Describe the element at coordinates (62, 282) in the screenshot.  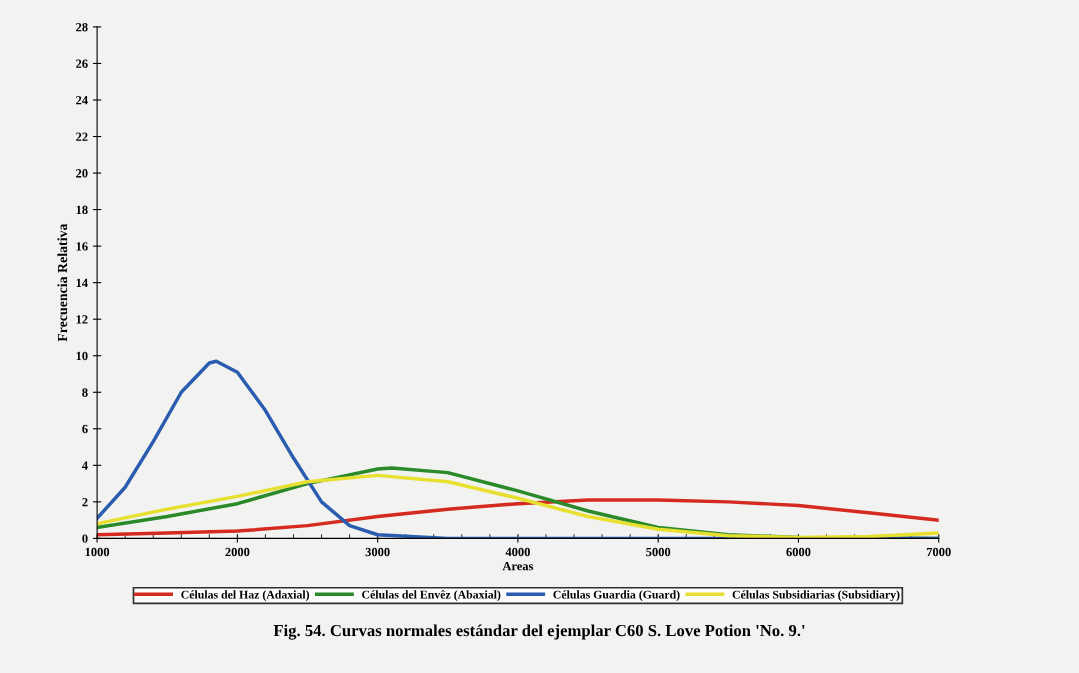
I see `y-axis-title: Frecuencia Relativa` at that location.